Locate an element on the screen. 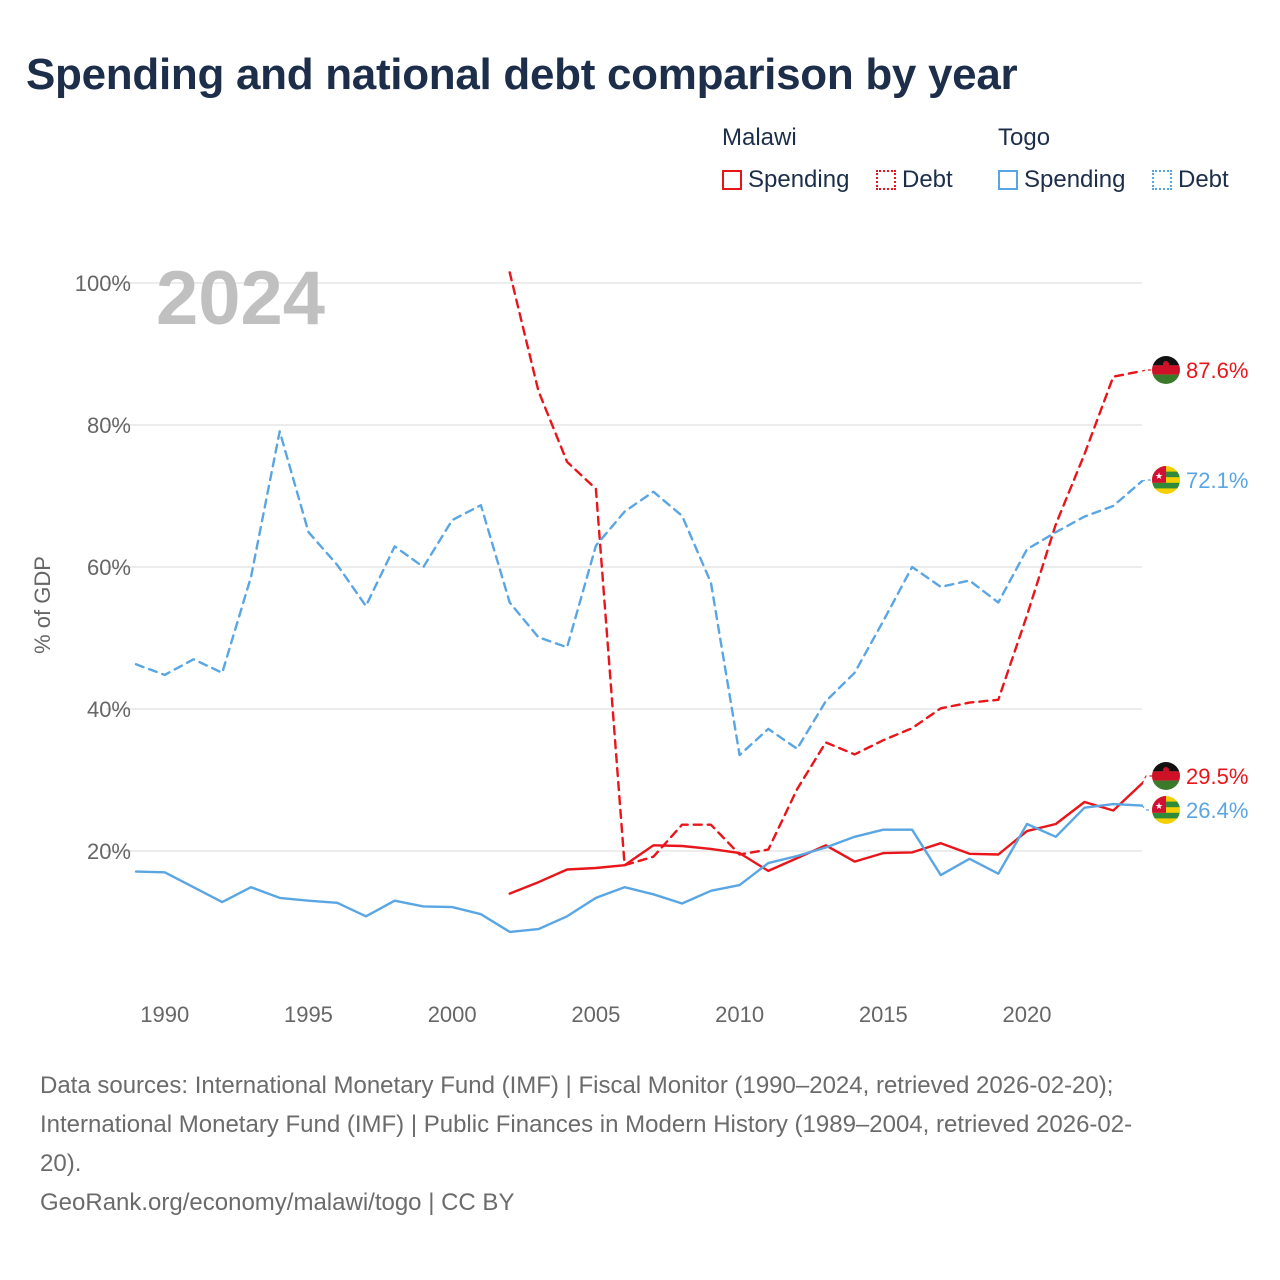 The width and height of the screenshot is (1280, 1280). footer-source-line-3: 20). is located at coordinates (61, 1163).